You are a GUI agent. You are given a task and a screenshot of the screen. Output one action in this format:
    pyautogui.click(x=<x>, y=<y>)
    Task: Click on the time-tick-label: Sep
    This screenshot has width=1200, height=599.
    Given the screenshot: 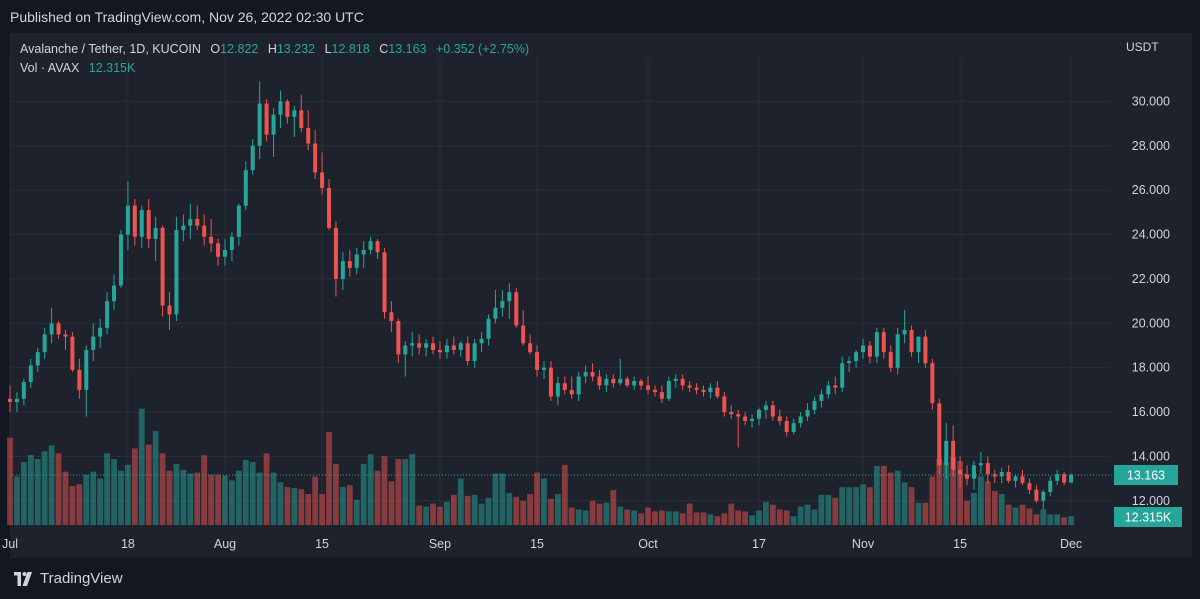 What is the action you would take?
    pyautogui.click(x=440, y=544)
    